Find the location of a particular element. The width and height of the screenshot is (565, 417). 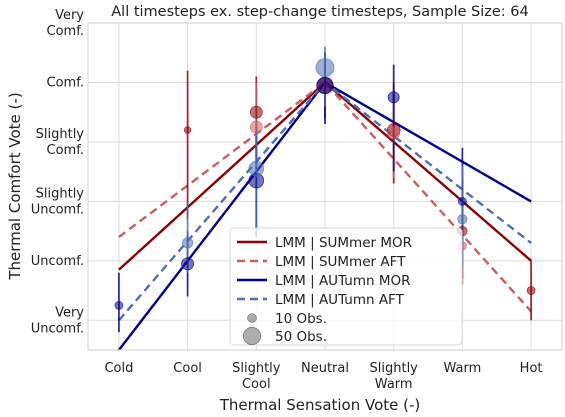

y-tick-label: Slightly Uncomf. is located at coordinates (58, 201).